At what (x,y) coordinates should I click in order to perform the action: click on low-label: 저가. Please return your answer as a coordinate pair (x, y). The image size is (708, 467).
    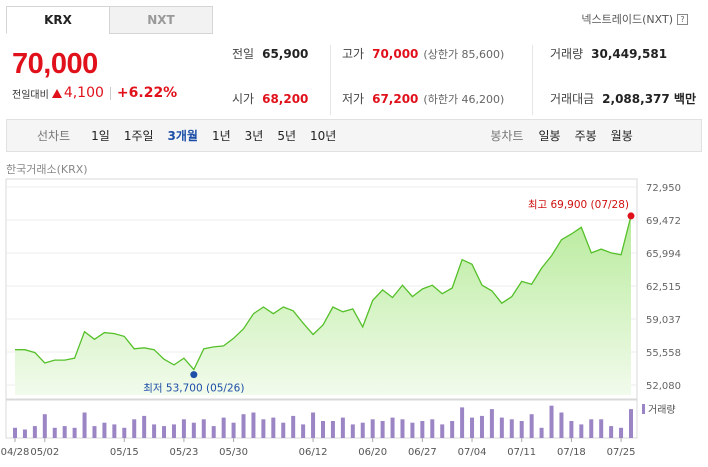
    Looking at the image, I should click on (353, 99).